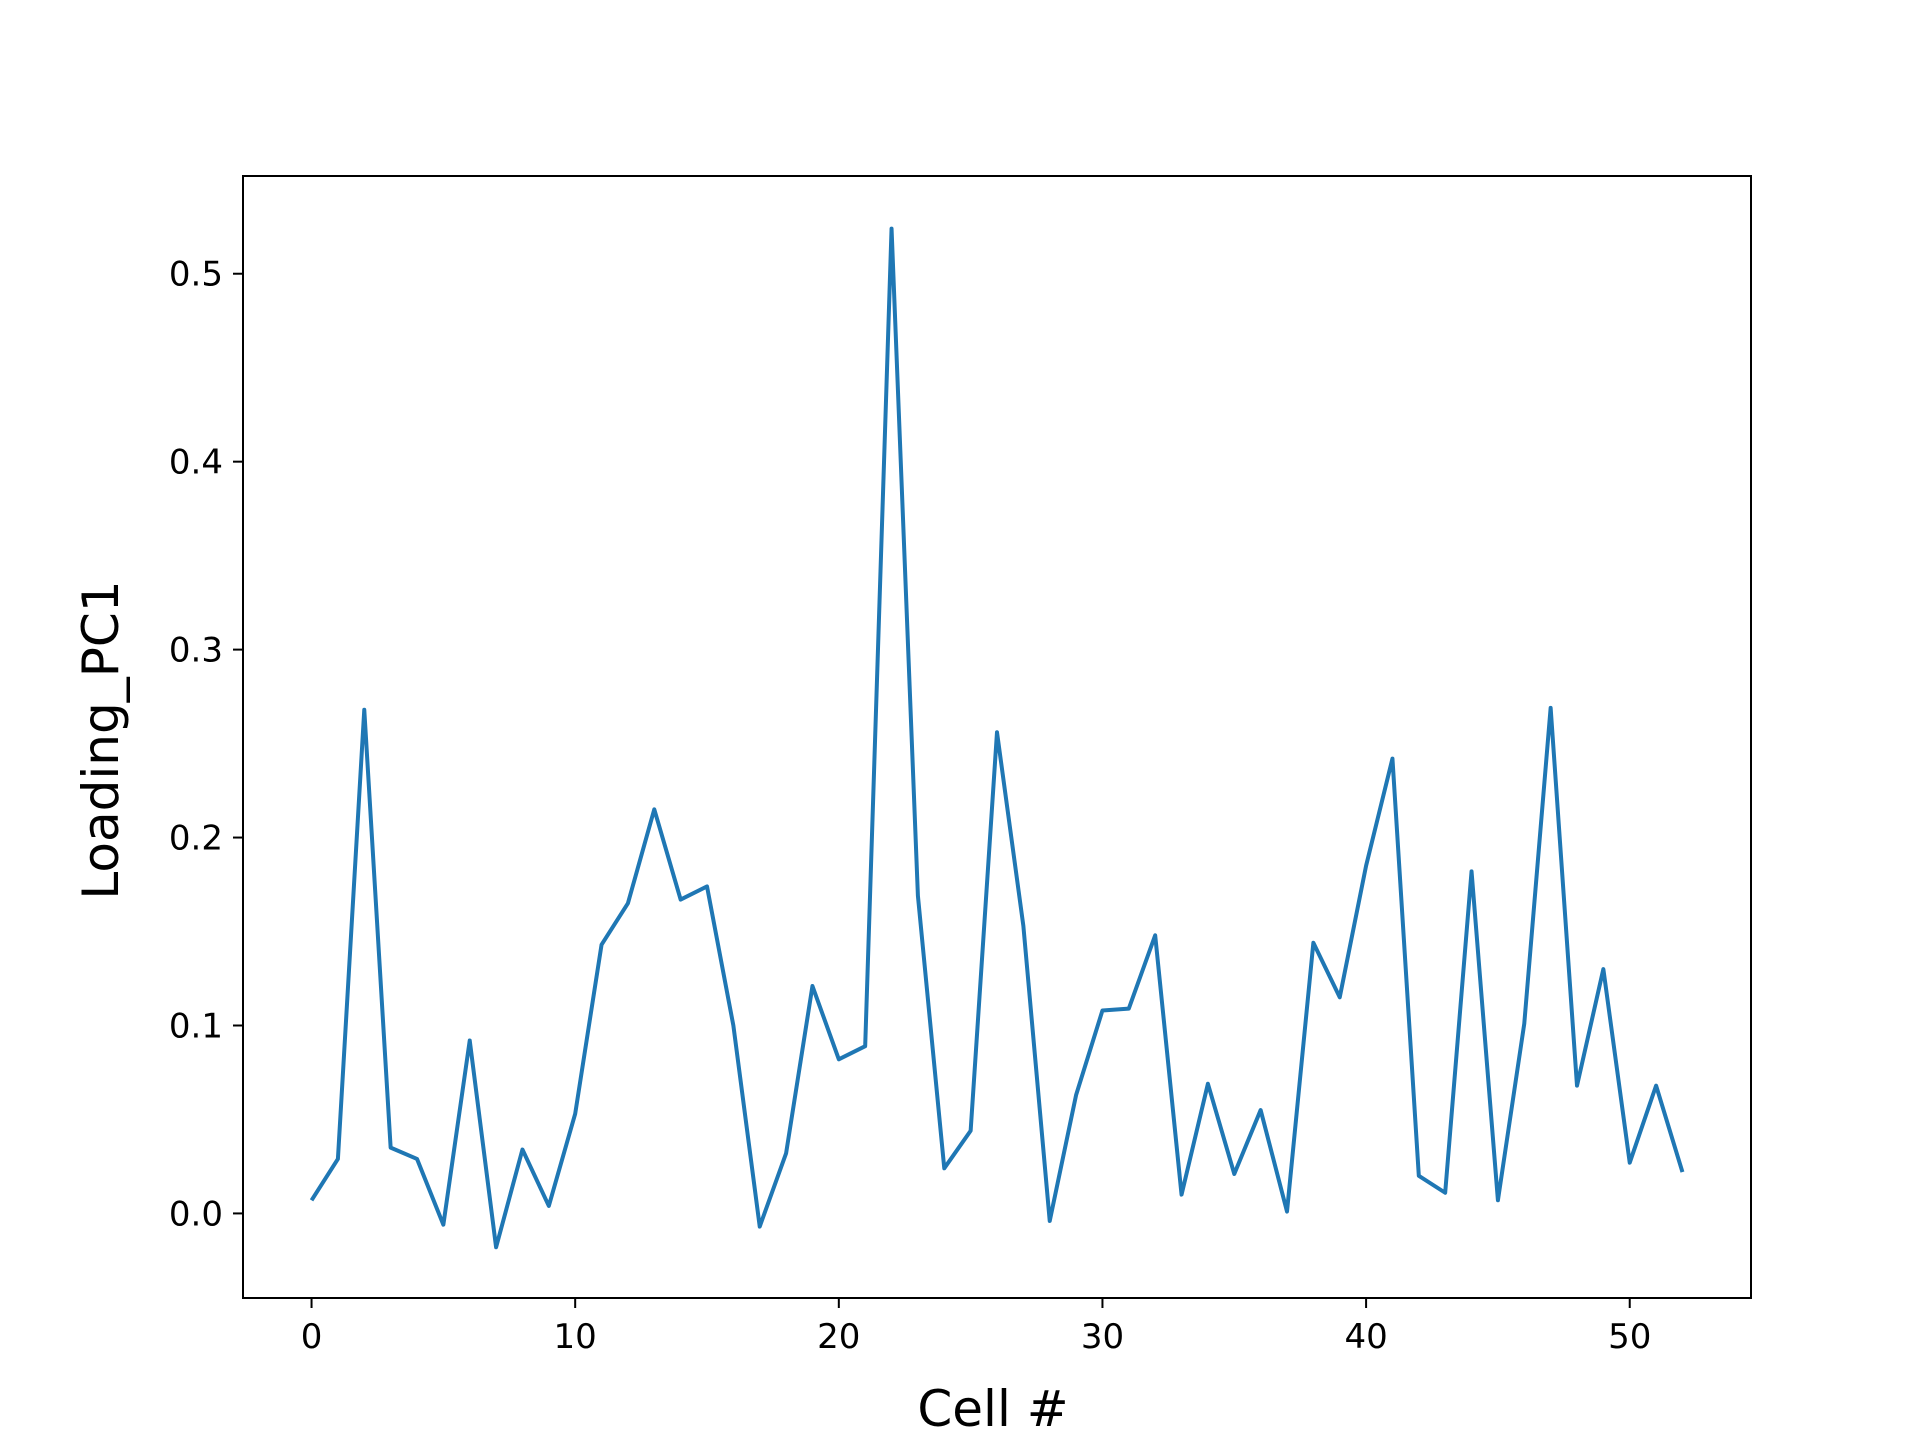 This screenshot has height=1440, width=1920. Describe the element at coordinates (312, 1337) in the screenshot. I see `x-tick-label: 0` at that location.